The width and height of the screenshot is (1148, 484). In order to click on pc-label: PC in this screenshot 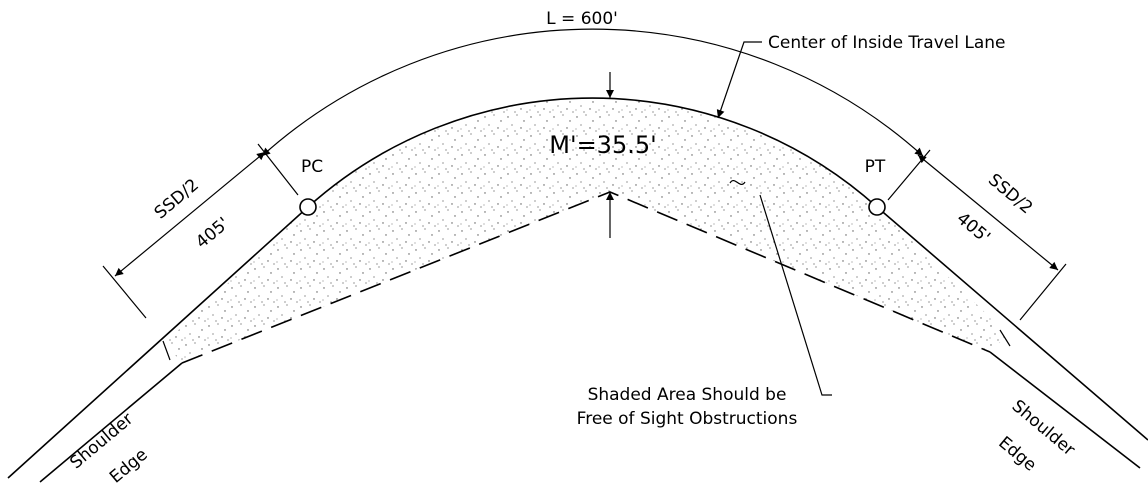, I will do `click(312, 167)`.